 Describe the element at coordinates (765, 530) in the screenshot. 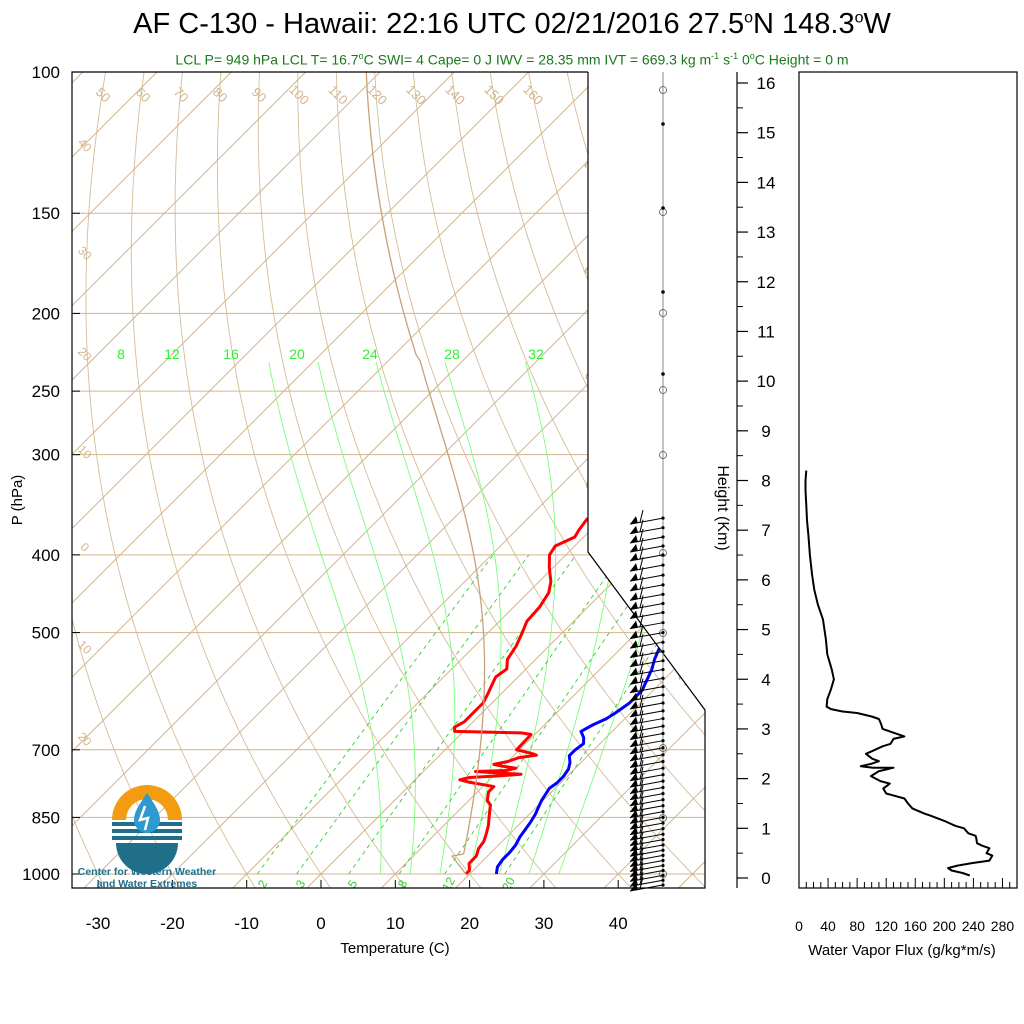

I see `height-tick-label: 7` at that location.